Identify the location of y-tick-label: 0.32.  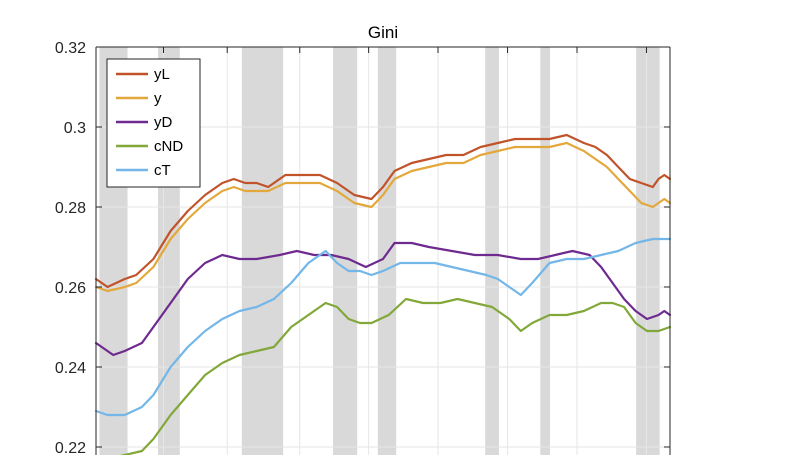
(70, 48).